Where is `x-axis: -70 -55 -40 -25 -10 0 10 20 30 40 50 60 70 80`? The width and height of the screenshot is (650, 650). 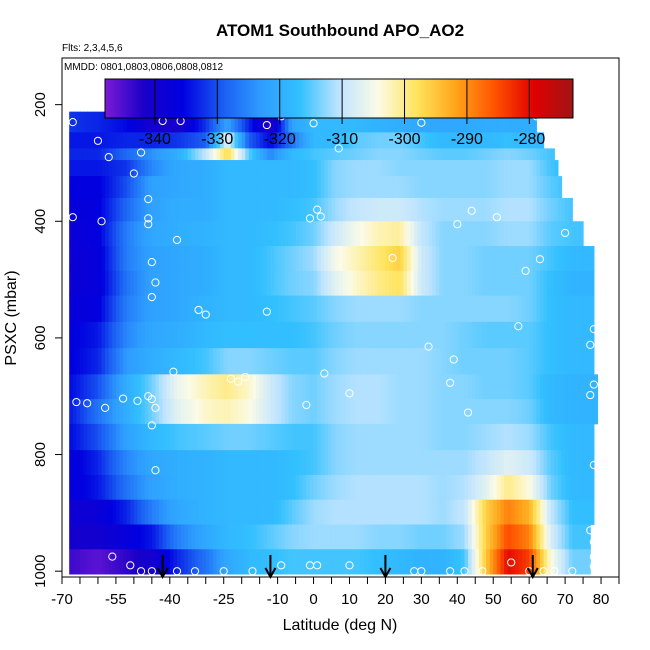 x-axis: -70 -55 -40 -25 -10 0 10 20 30 40 50 60 70 80 is located at coordinates (335, 592).